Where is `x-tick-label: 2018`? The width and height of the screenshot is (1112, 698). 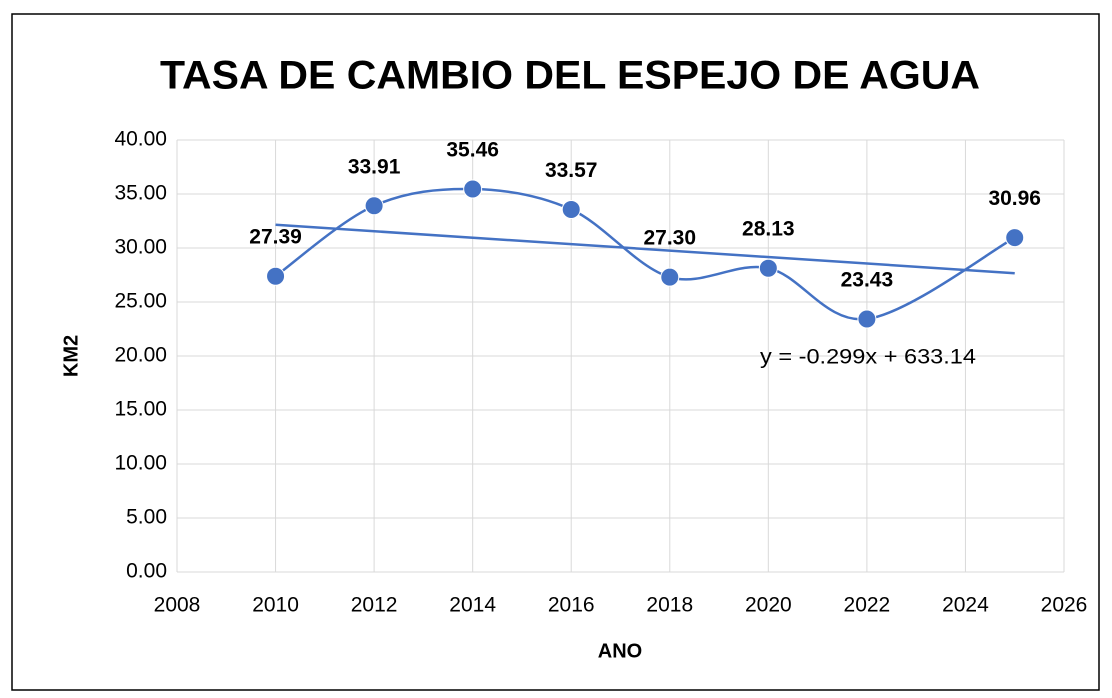
x-tick-label: 2018 is located at coordinates (669, 605).